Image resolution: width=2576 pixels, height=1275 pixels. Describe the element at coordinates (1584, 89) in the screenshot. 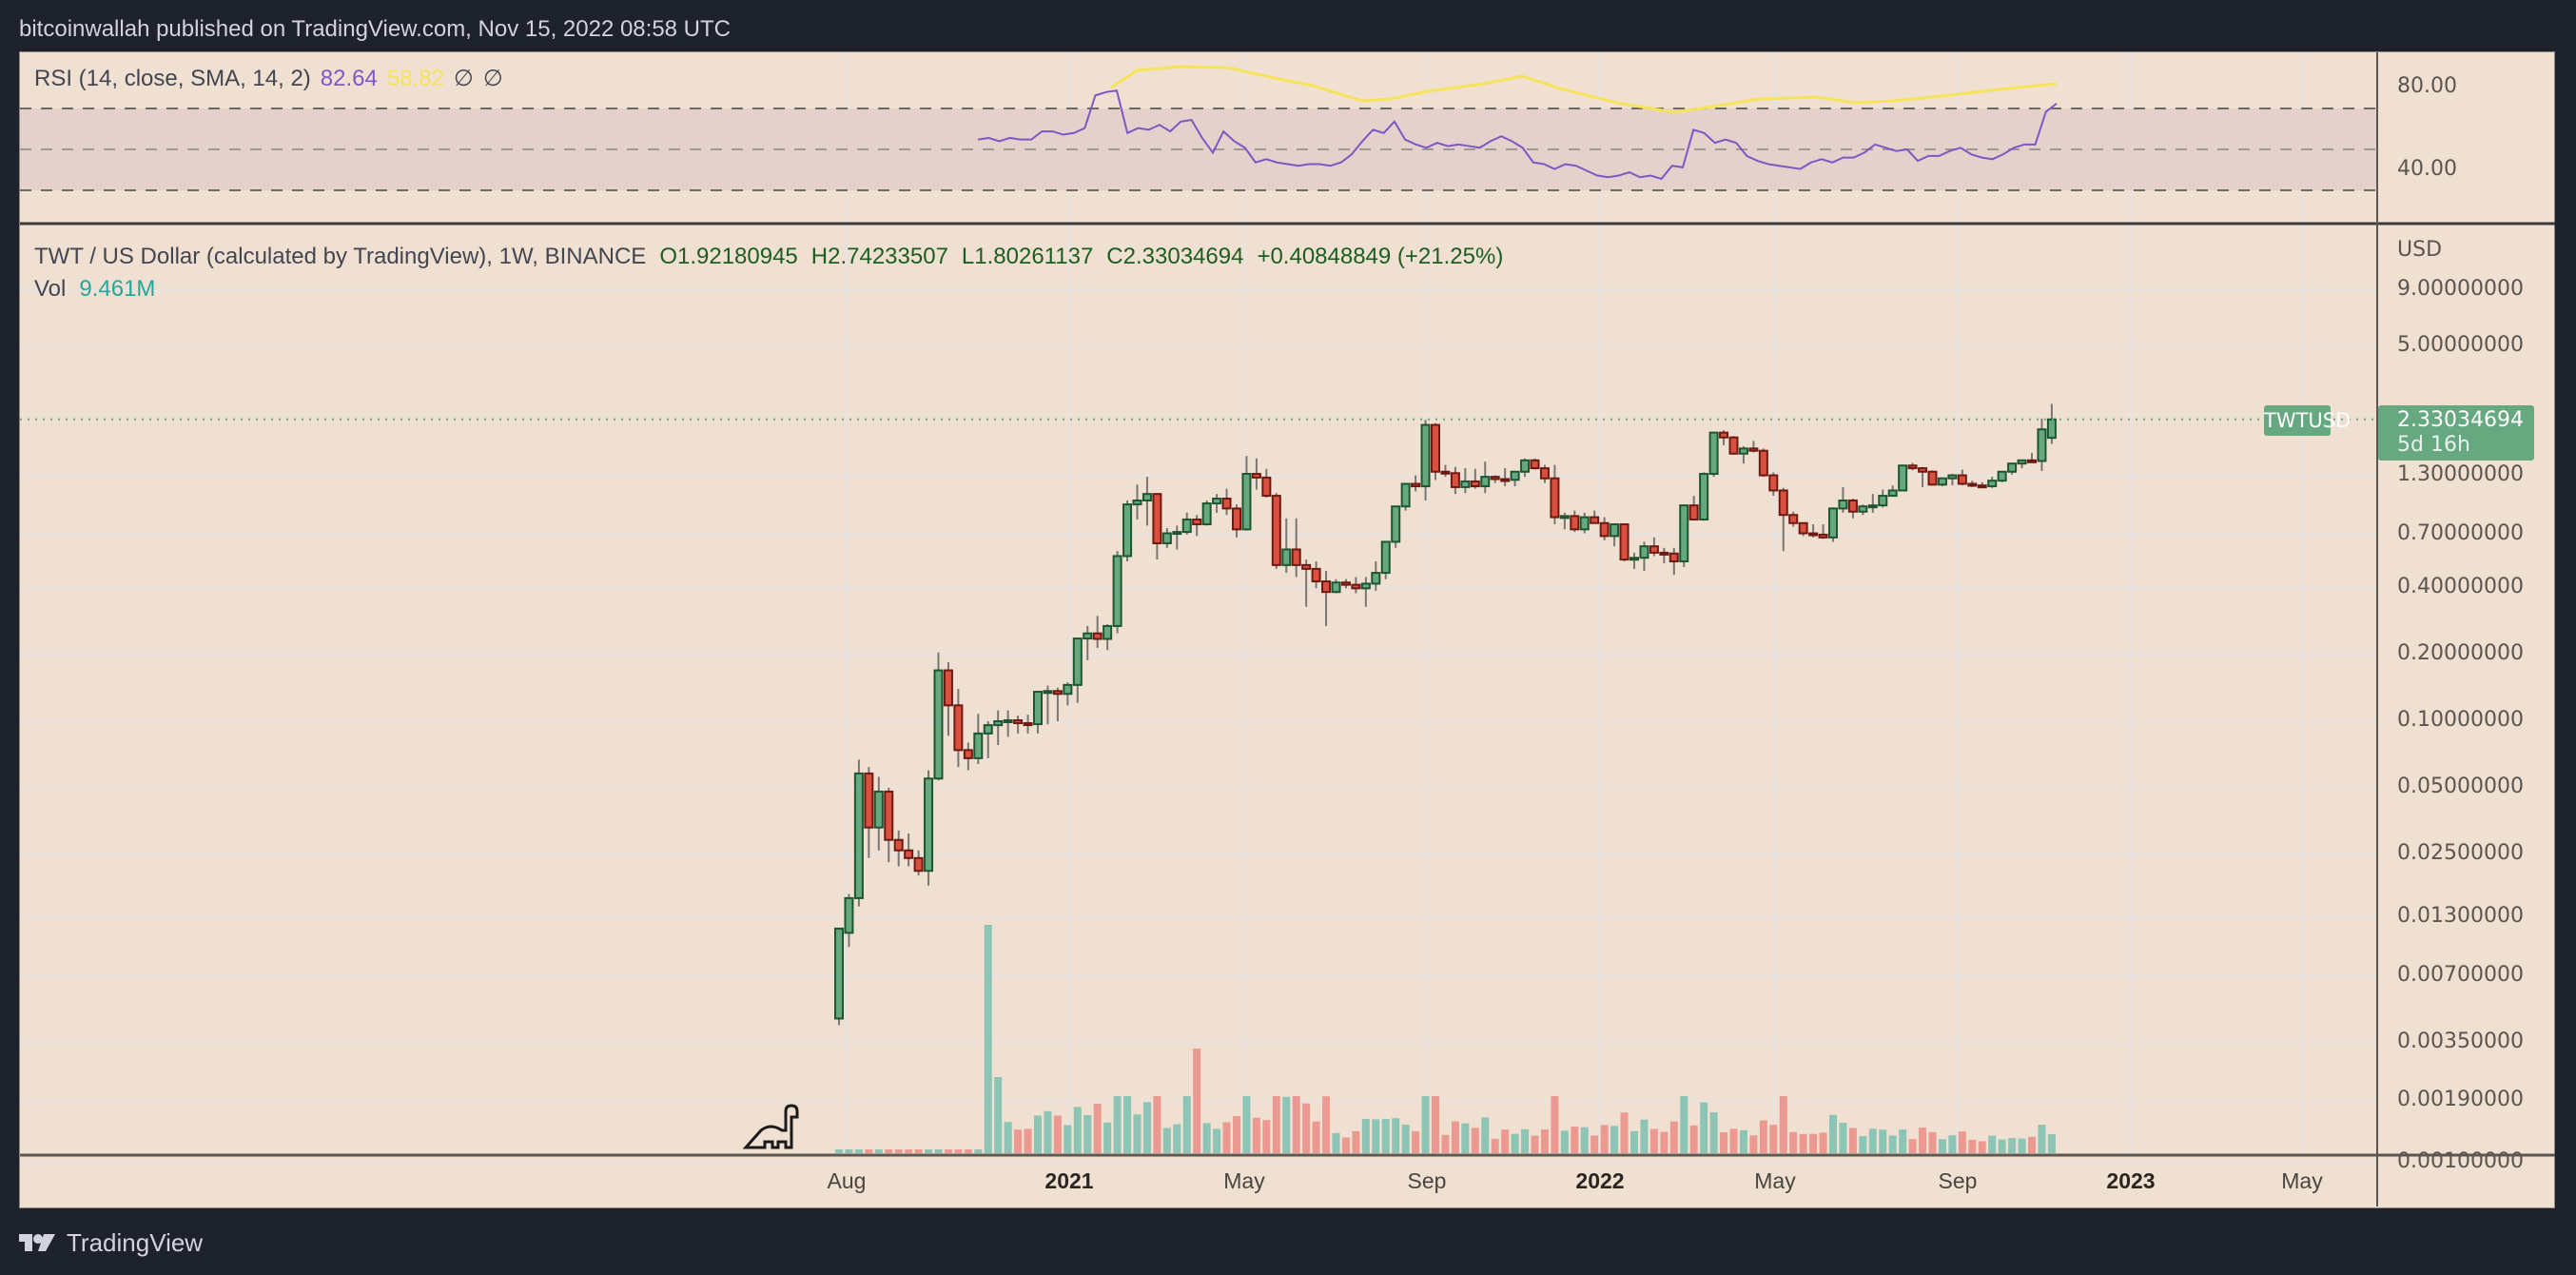

I see `rsi-sma-line` at that location.